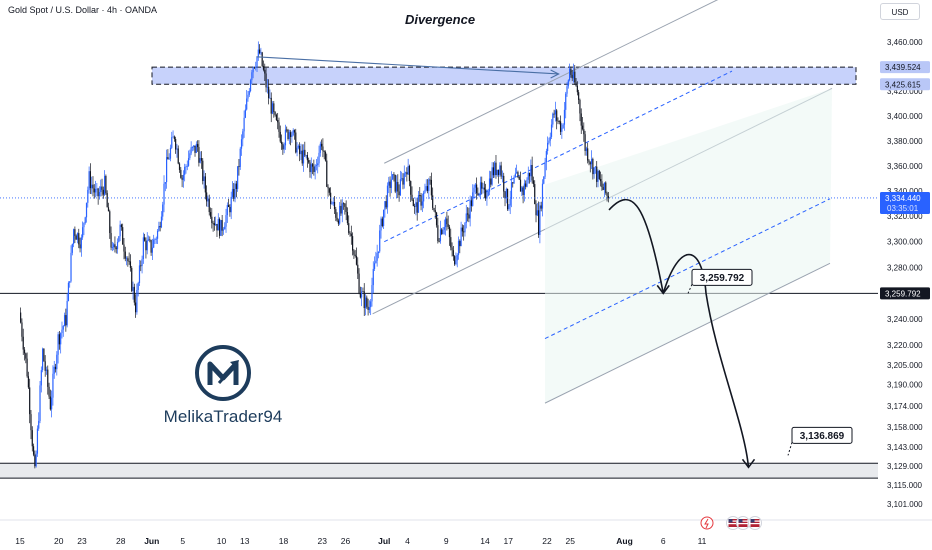 The image size is (932, 550). I want to click on x-tick-label: Jun, so click(151, 541).